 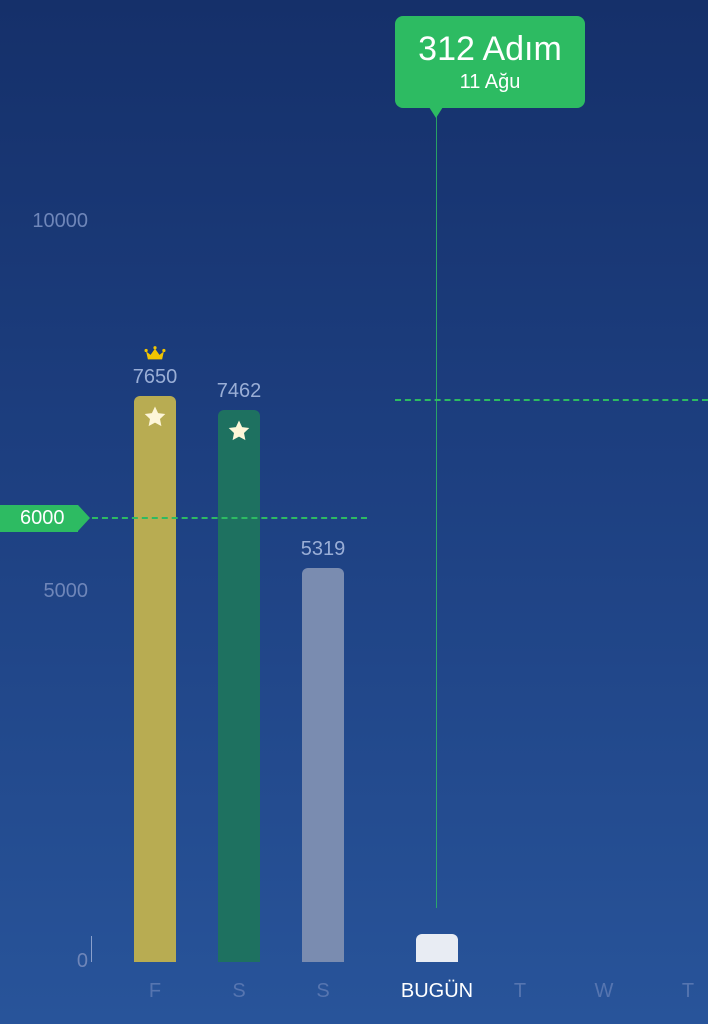 I want to click on y-tick-label: 0, so click(x=82, y=961).